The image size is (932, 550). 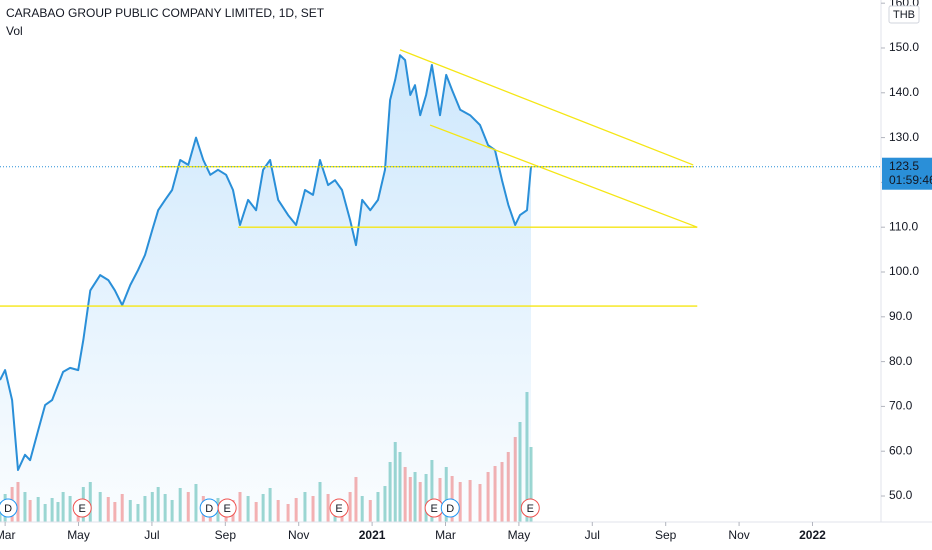 What do you see at coordinates (901, 450) in the screenshot?
I see `y-tick-label: 60.0` at bounding box center [901, 450].